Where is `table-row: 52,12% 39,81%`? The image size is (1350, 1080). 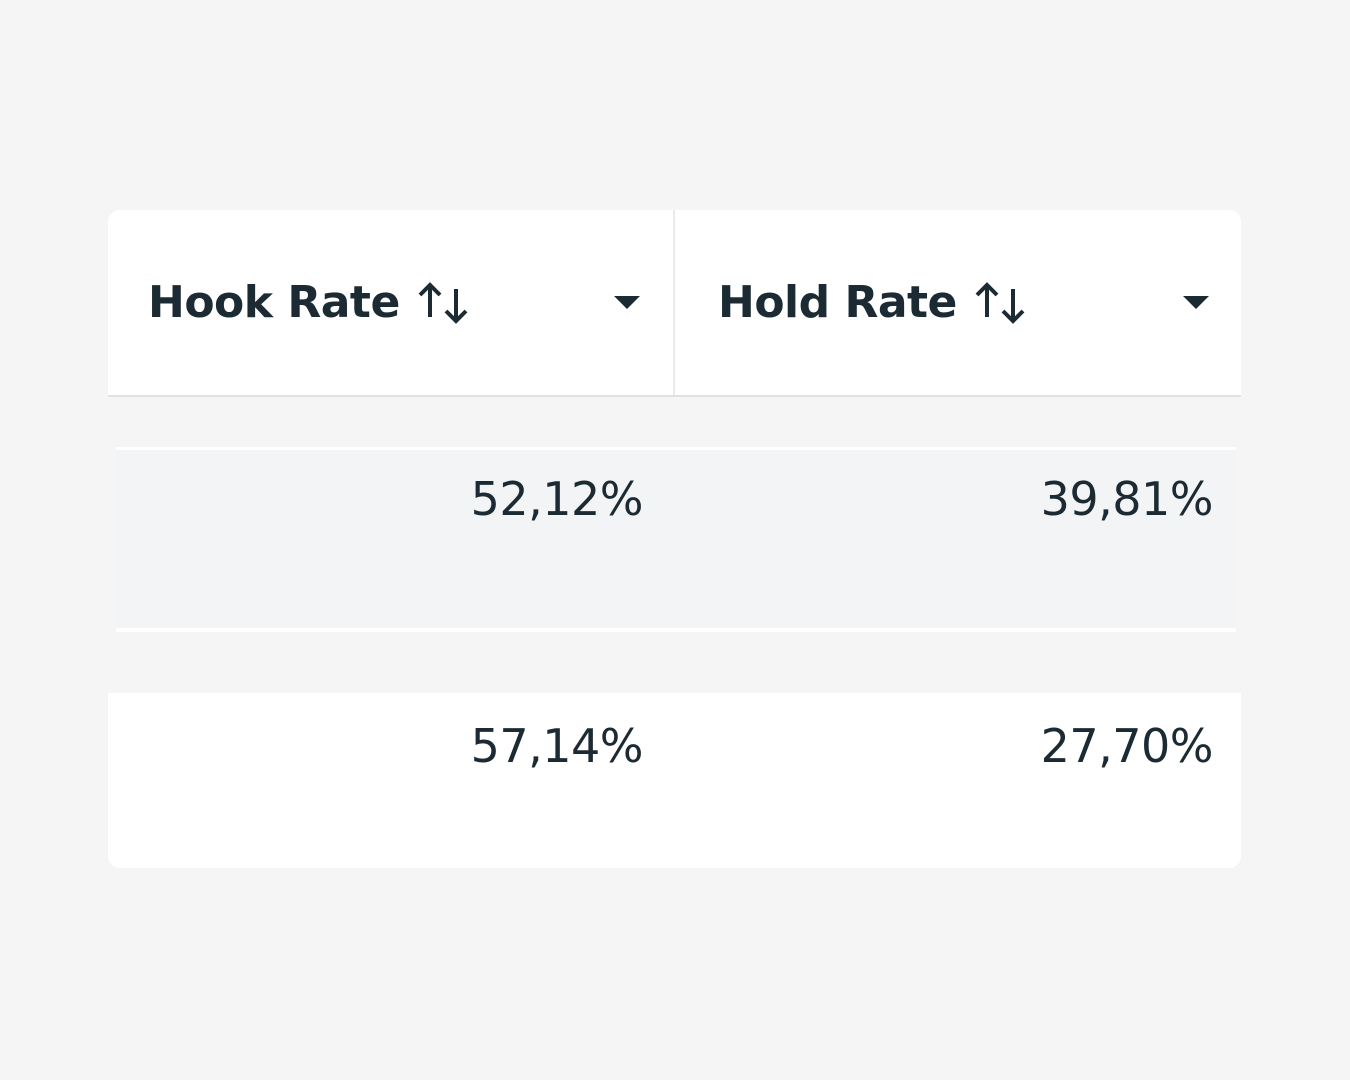
table-row: 52,12% 39,81% is located at coordinates (676, 539).